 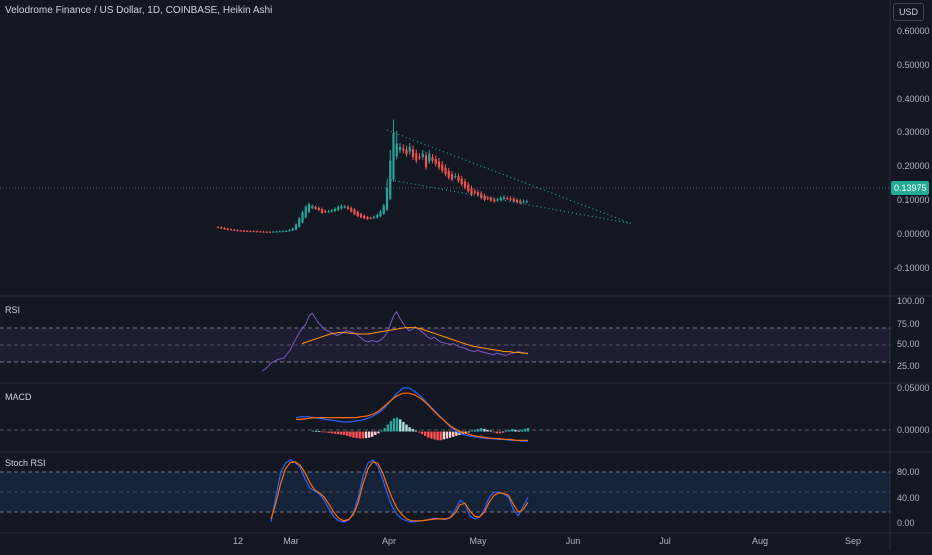 I want to click on time-tick-label: 12, so click(x=238, y=541).